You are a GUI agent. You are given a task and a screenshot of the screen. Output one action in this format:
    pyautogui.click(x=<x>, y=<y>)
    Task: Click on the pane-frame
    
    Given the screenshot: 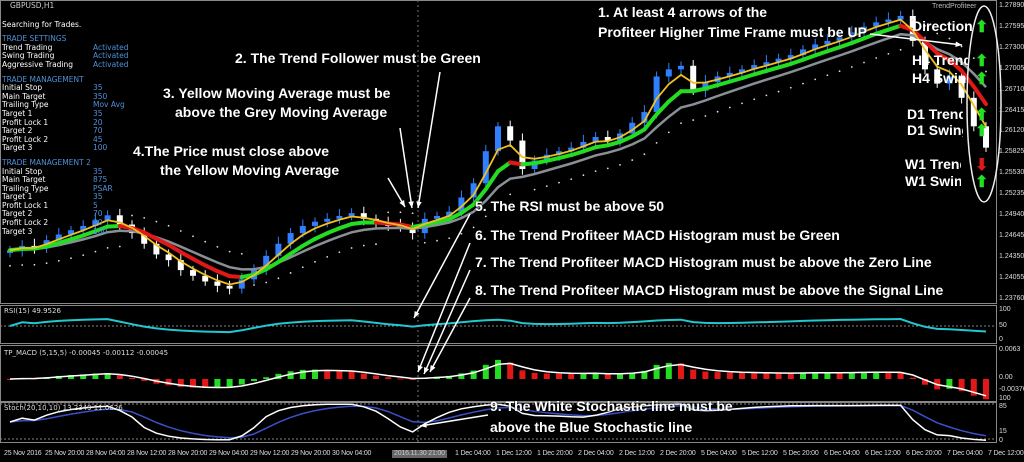 What is the action you would take?
    pyautogui.click(x=498, y=373)
    